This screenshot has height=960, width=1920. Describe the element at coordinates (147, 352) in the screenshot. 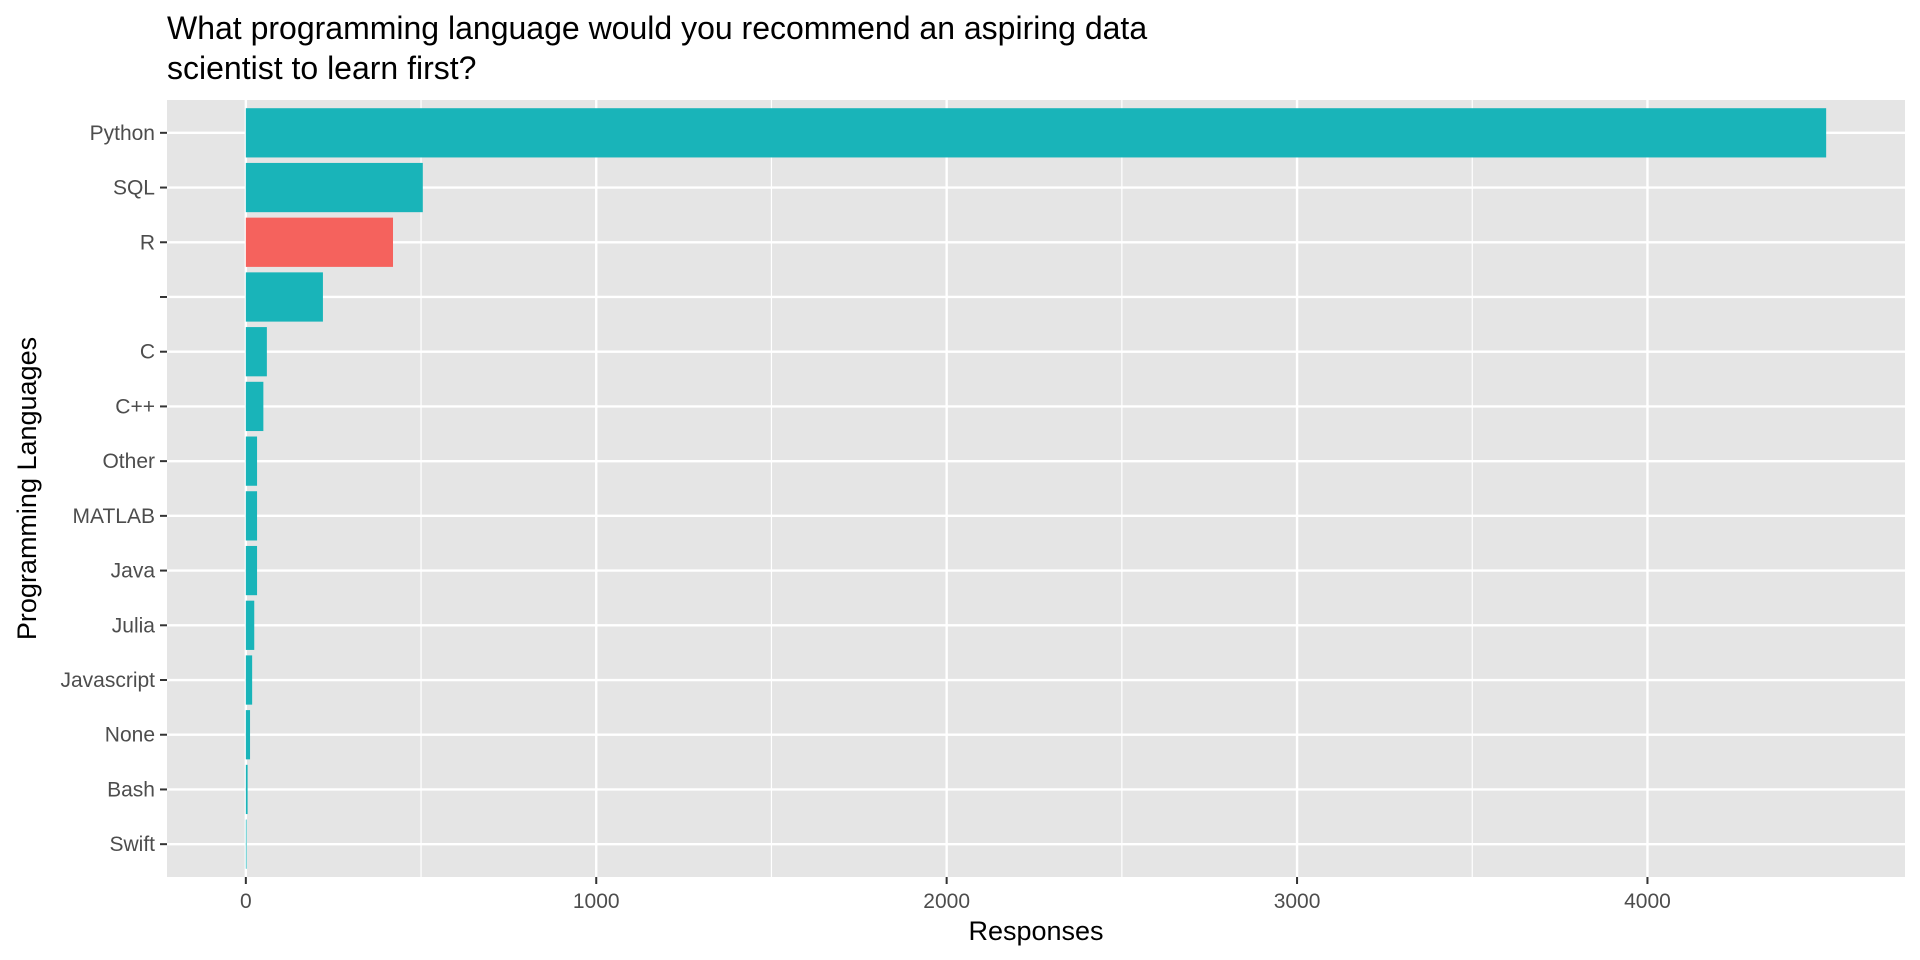

I see `y-tick-label: C` at that location.